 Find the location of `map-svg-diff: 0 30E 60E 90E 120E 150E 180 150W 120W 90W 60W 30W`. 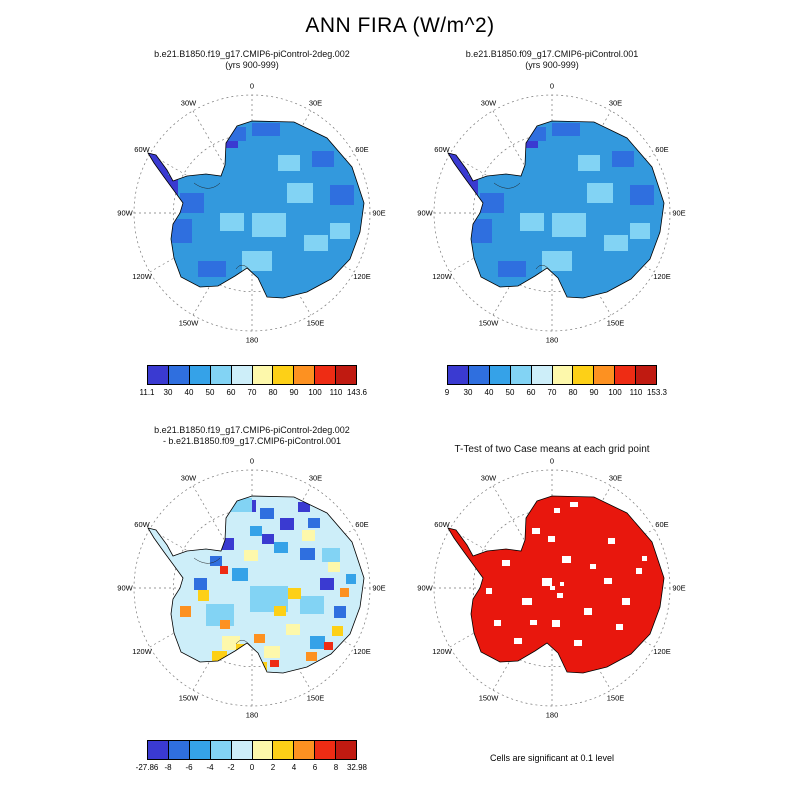

map-svg-diff: 0 30E 60E 90E 120E 150E 180 150W 120W 90W 60W 30W is located at coordinates (251, 588).